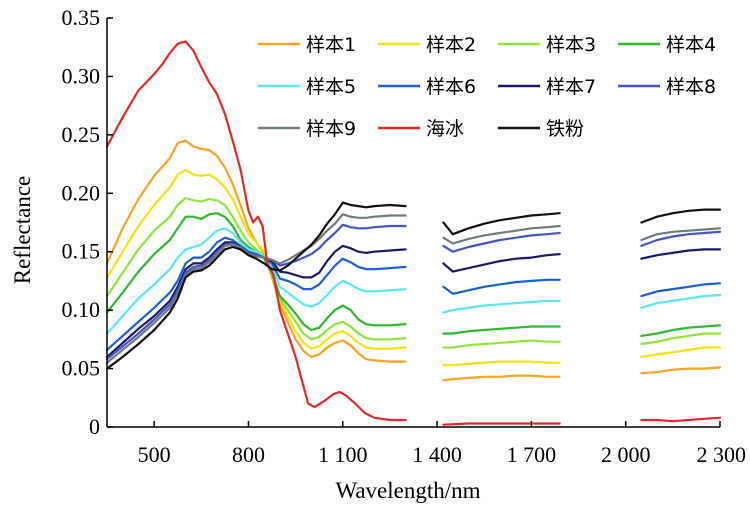 The height and width of the screenshot is (507, 750). Describe the element at coordinates (451, 87) in the screenshot. I see `legend-label: 样本6` at that location.